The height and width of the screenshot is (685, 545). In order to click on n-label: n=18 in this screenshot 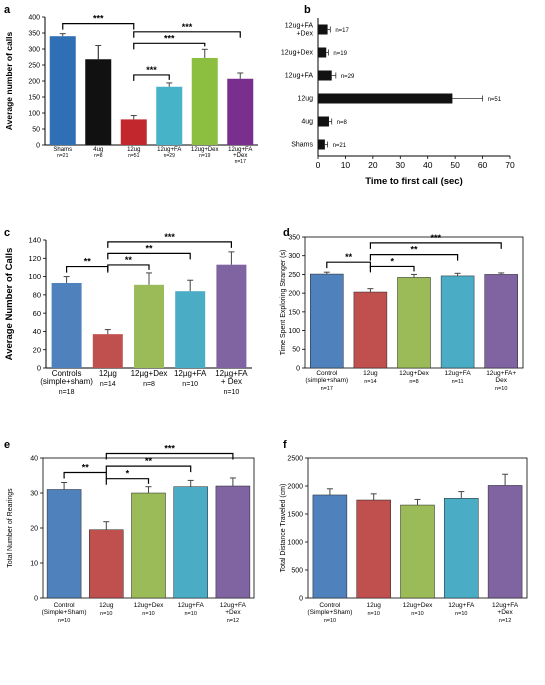, I will do `click(67, 392)`.